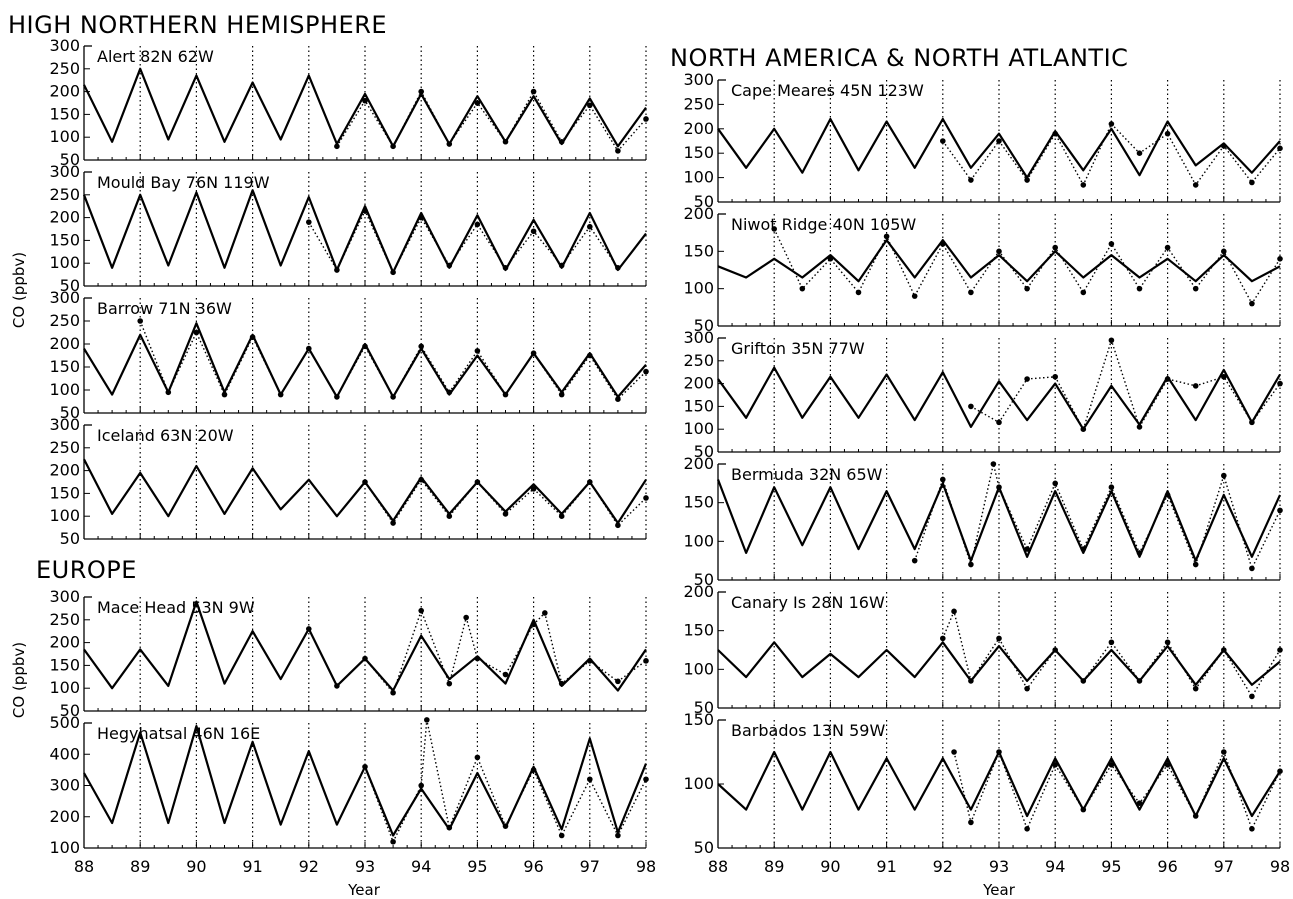  I want to click on x-tick-label: 93, so click(999, 866).